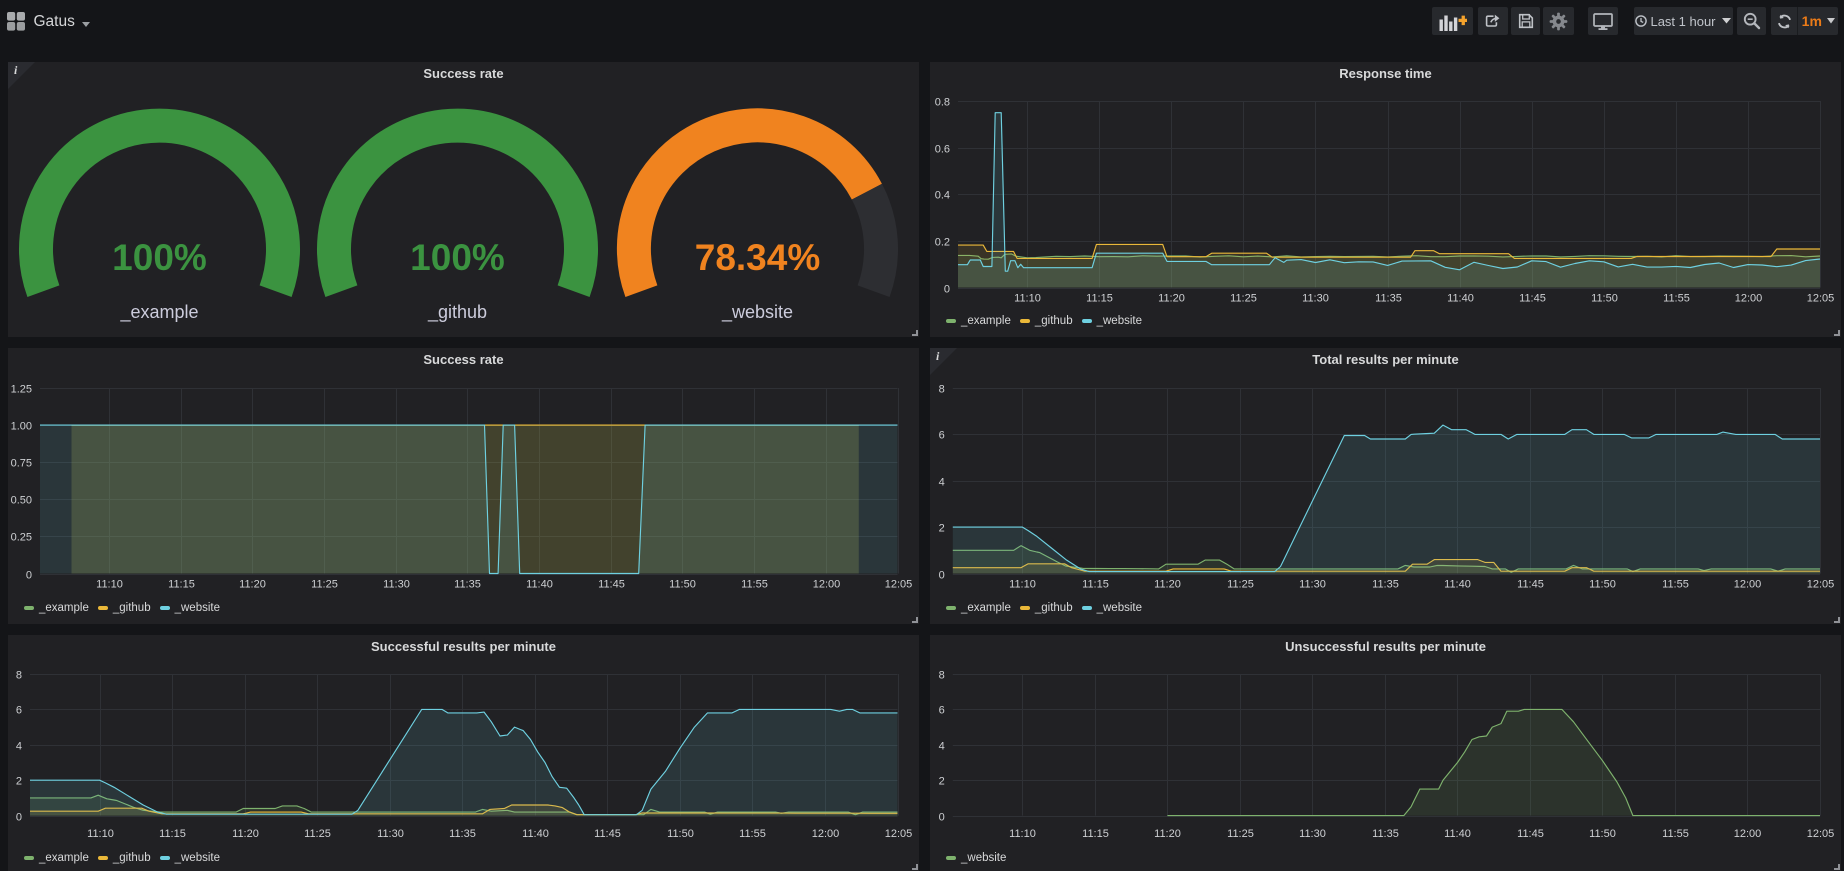 This screenshot has width=1844, height=871. Describe the element at coordinates (457, 312) in the screenshot. I see `svg-text: _github` at that location.